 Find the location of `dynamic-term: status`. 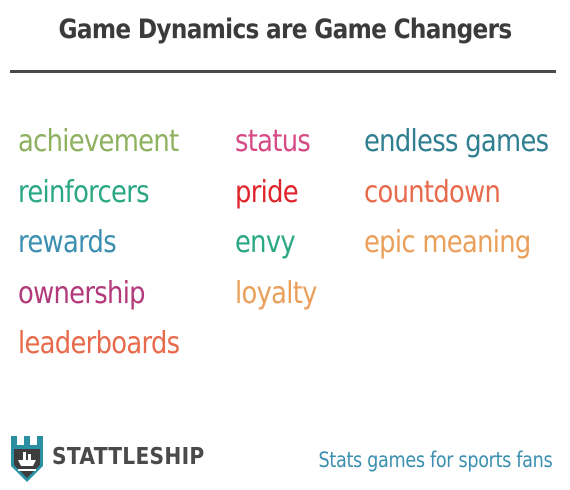

dynamic-term: status is located at coordinates (273, 141).